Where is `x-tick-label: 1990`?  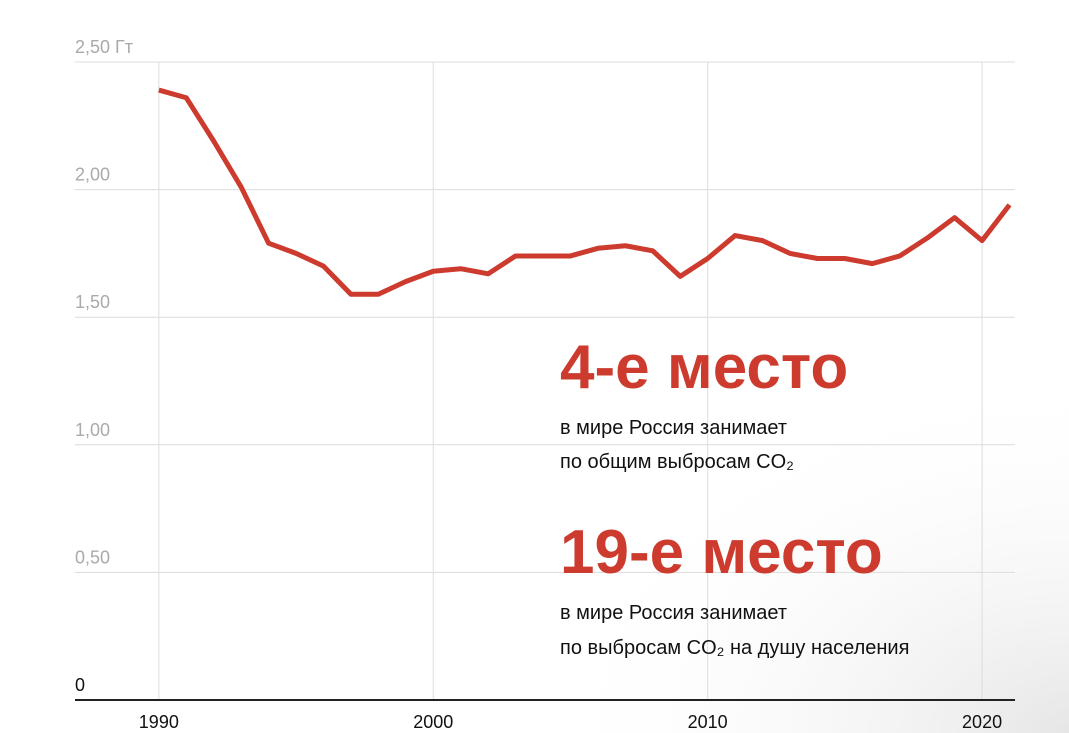 x-tick-label: 1990 is located at coordinates (159, 722).